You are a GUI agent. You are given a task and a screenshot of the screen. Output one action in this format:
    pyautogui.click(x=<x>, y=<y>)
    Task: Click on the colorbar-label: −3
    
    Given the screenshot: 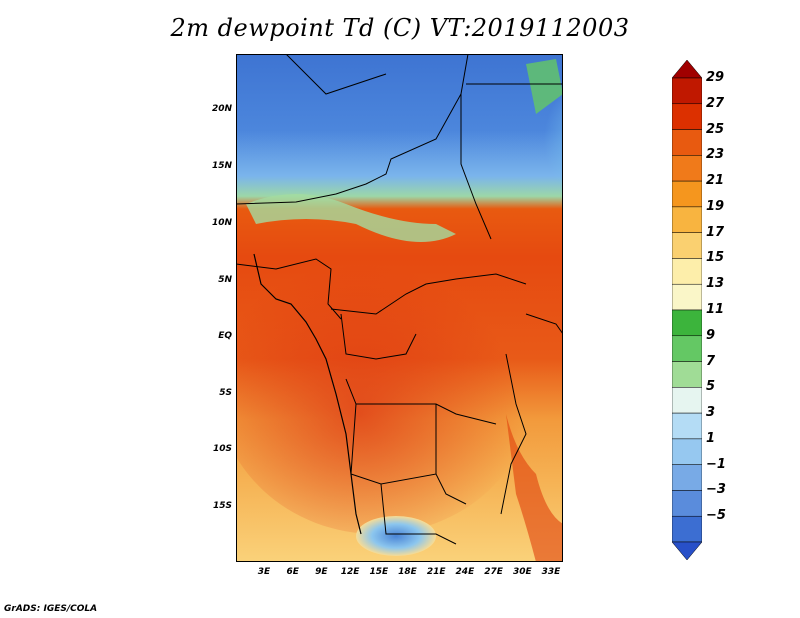 What is the action you would take?
    pyautogui.click(x=716, y=490)
    